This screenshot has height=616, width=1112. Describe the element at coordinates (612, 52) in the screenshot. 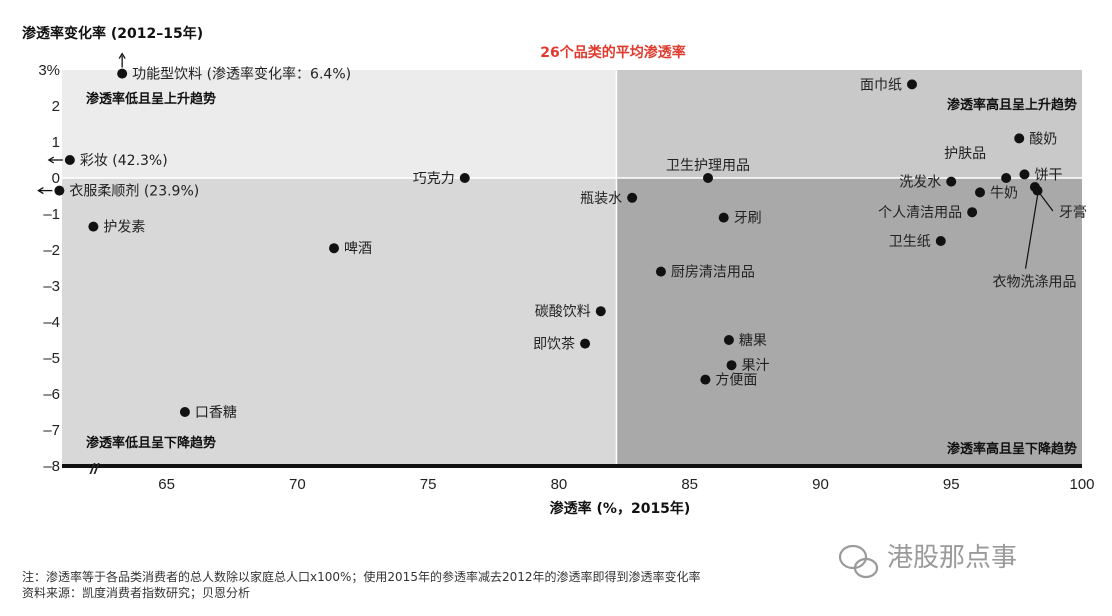

I see `average-title: 26个品类的平均渗透率` at that location.